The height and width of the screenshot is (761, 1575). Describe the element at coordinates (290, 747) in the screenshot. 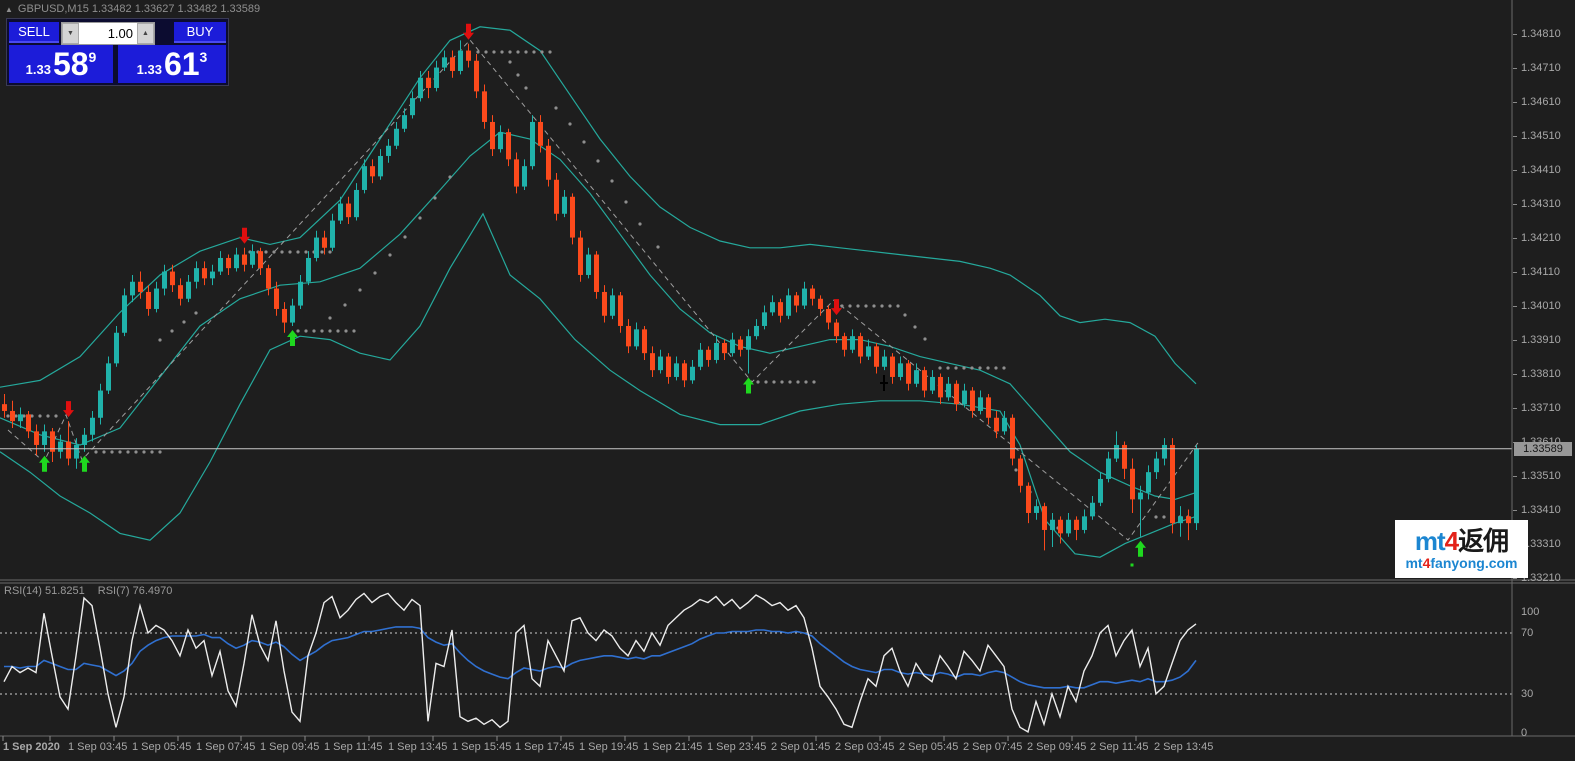

I see `time-scale-label: 1 Sep 09:45` at that location.